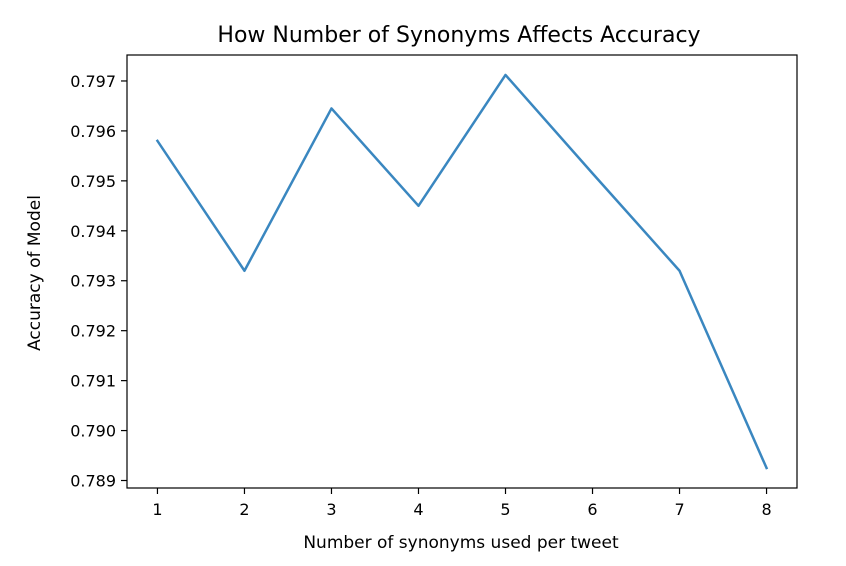 The height and width of the screenshot is (566, 846). I want to click on chart-title: How Number of Synonyms Affects Accuracy, so click(458, 35).